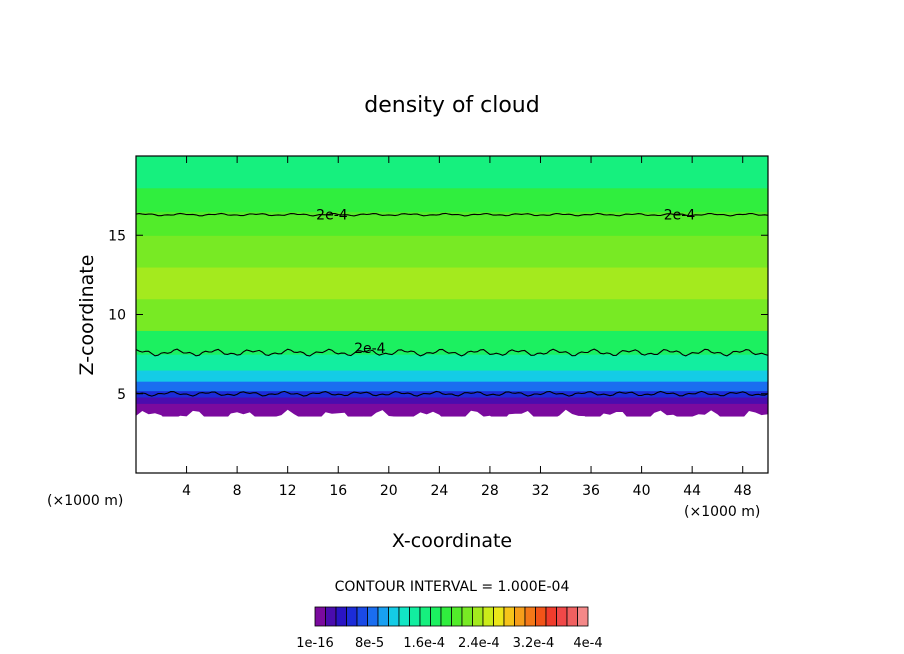  What do you see at coordinates (541, 491) in the screenshot?
I see `x-tick-label: 32` at bounding box center [541, 491].